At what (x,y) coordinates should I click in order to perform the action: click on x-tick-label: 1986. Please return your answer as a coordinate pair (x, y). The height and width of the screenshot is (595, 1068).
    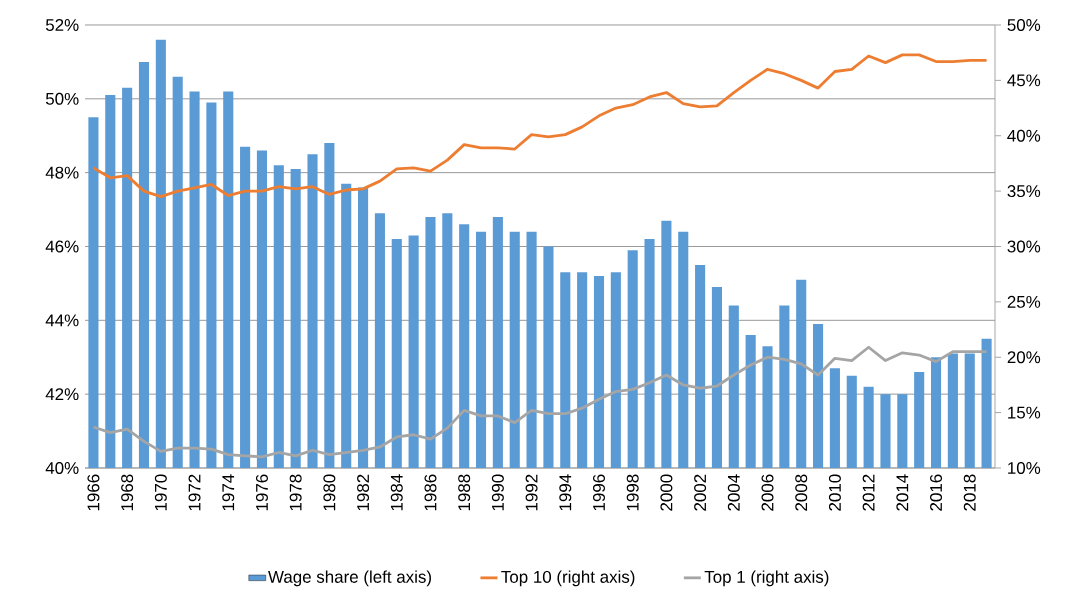
    Looking at the image, I should click on (430, 492).